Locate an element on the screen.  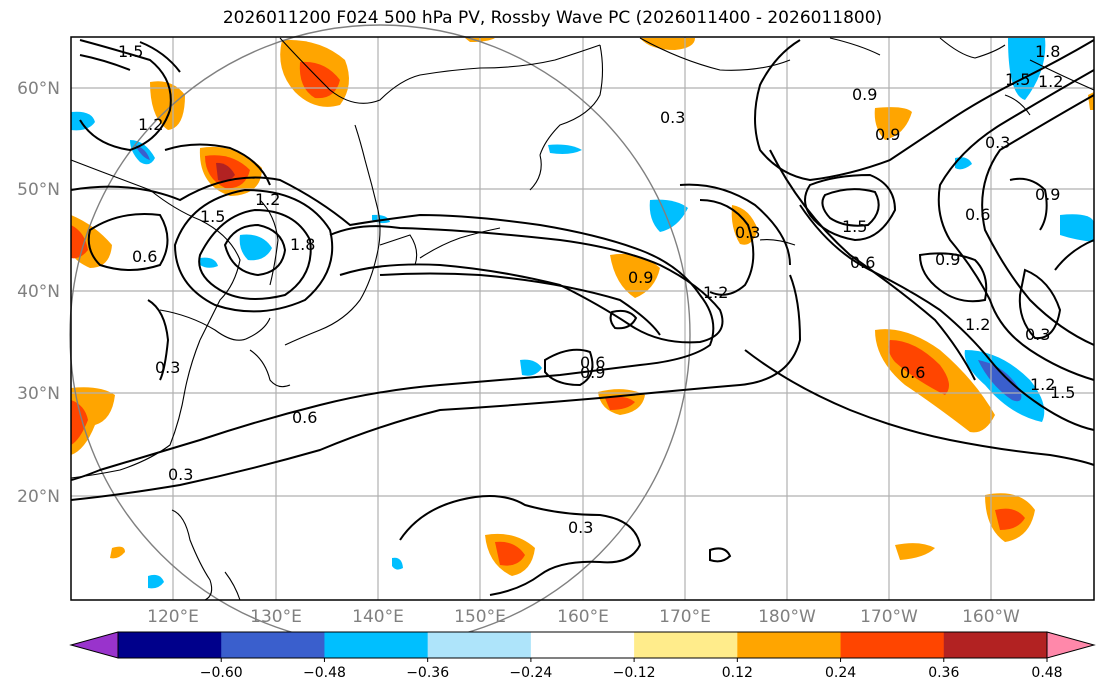
colorbar-extend-high is located at coordinates (1071, 645).